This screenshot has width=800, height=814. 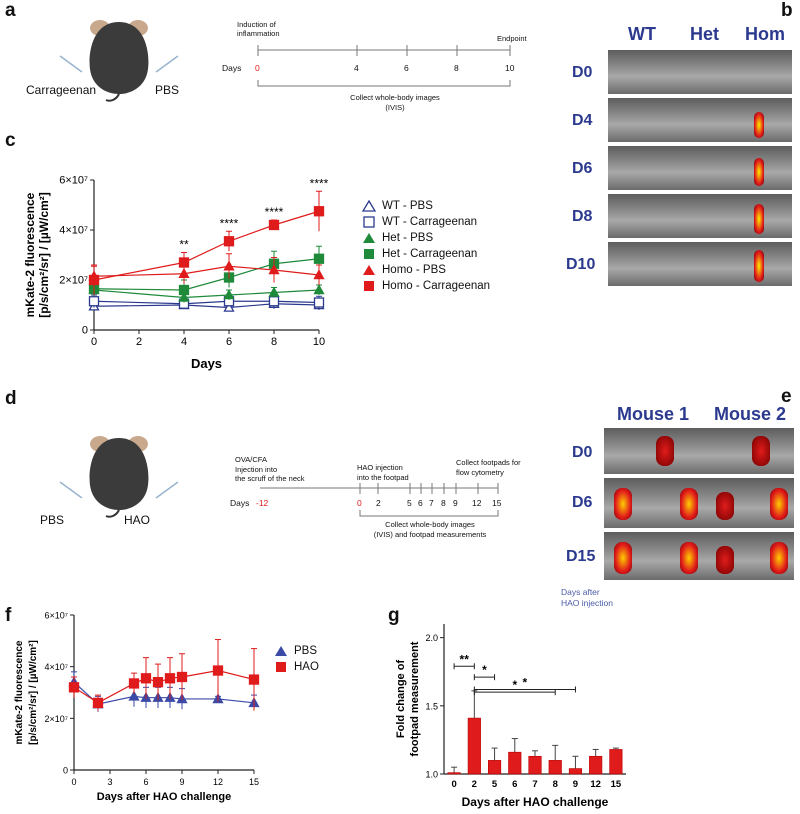 I want to click on timeline-a-bottom-note-1: Collect whole-body images, so click(x=395, y=97).